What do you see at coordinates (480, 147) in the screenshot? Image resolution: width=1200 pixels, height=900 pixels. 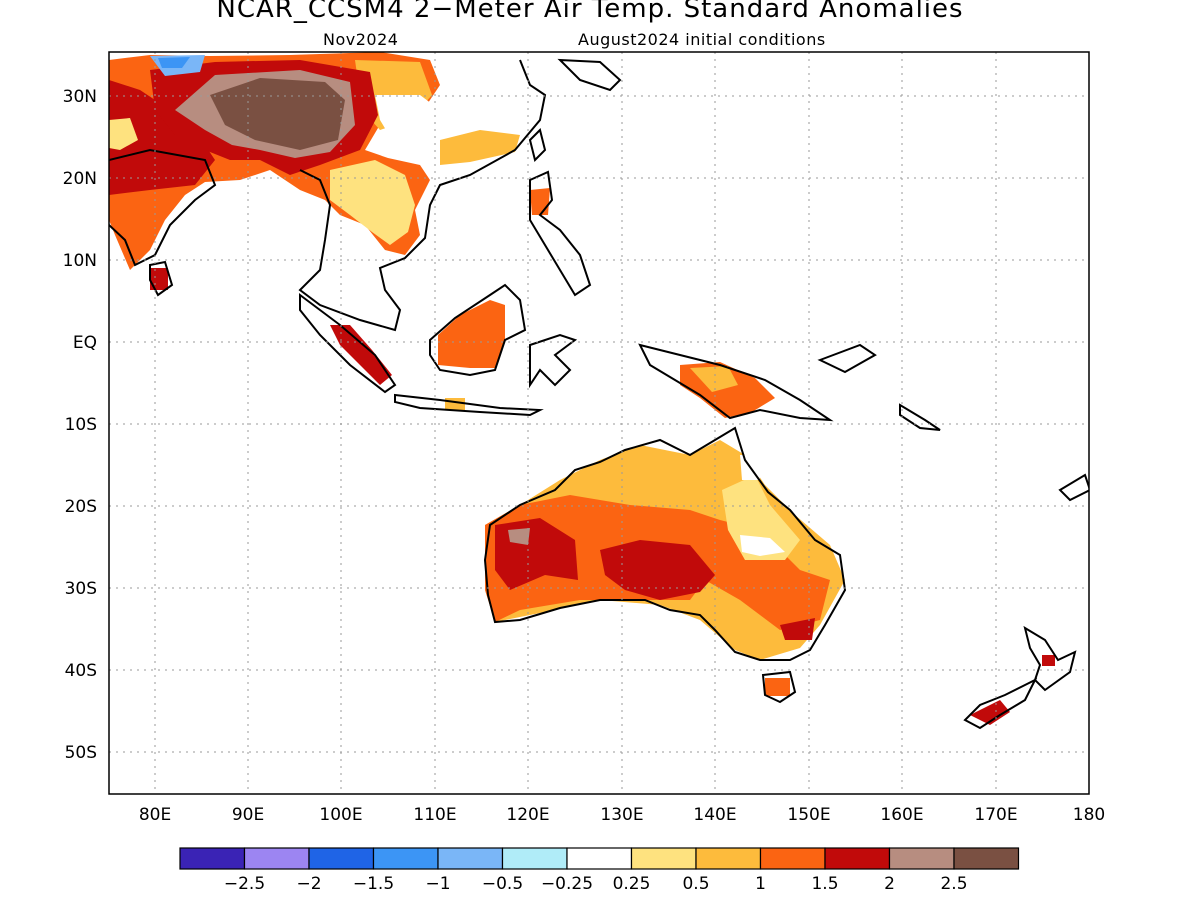 I see `east-china-warm` at bounding box center [480, 147].